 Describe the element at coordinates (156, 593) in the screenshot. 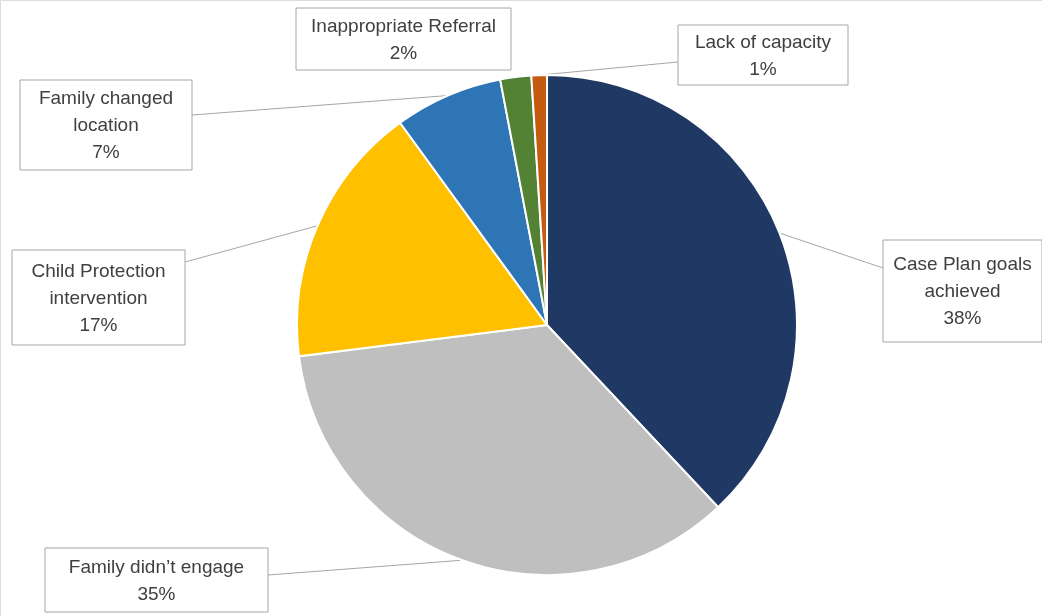

I see `data-label: 35%` at that location.